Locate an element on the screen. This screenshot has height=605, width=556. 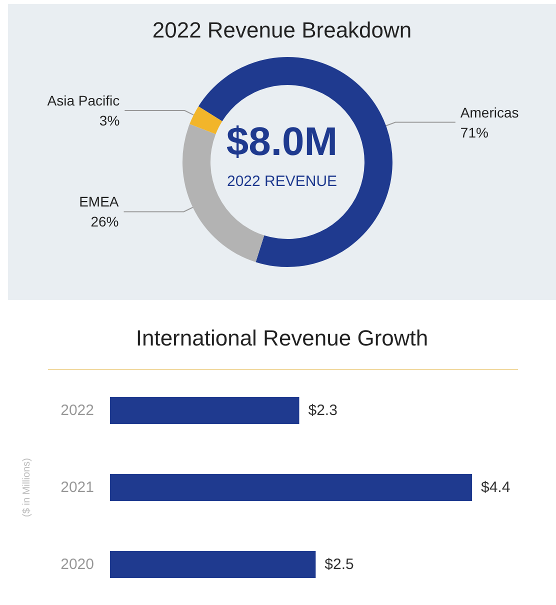
text: $8.0M is located at coordinates (282, 142).